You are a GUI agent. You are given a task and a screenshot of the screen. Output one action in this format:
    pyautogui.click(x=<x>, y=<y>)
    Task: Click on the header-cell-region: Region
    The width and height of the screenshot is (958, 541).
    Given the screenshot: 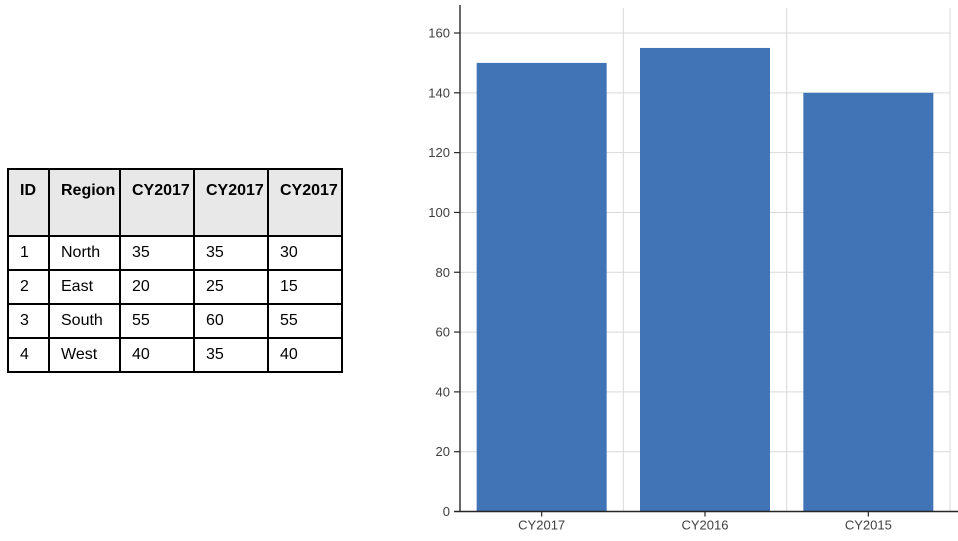 What is the action you would take?
    pyautogui.click(x=84, y=202)
    